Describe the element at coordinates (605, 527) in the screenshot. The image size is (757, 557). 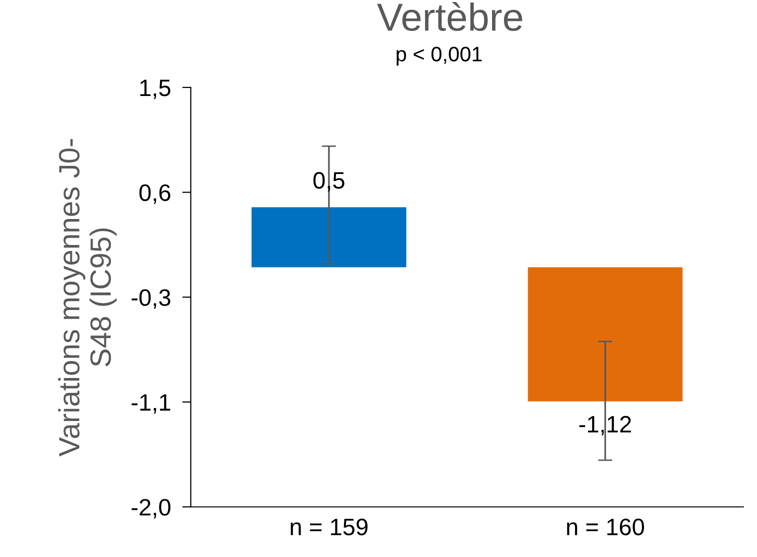
I see `x-tick-label: n = 160` at that location.